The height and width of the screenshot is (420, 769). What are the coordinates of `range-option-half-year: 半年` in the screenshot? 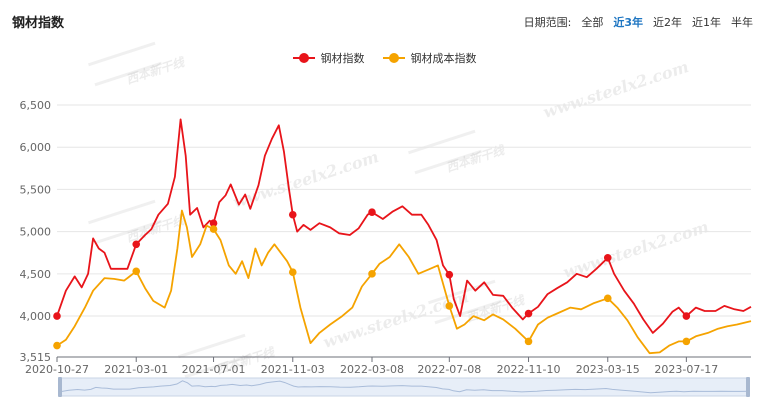 It's located at (742, 22).